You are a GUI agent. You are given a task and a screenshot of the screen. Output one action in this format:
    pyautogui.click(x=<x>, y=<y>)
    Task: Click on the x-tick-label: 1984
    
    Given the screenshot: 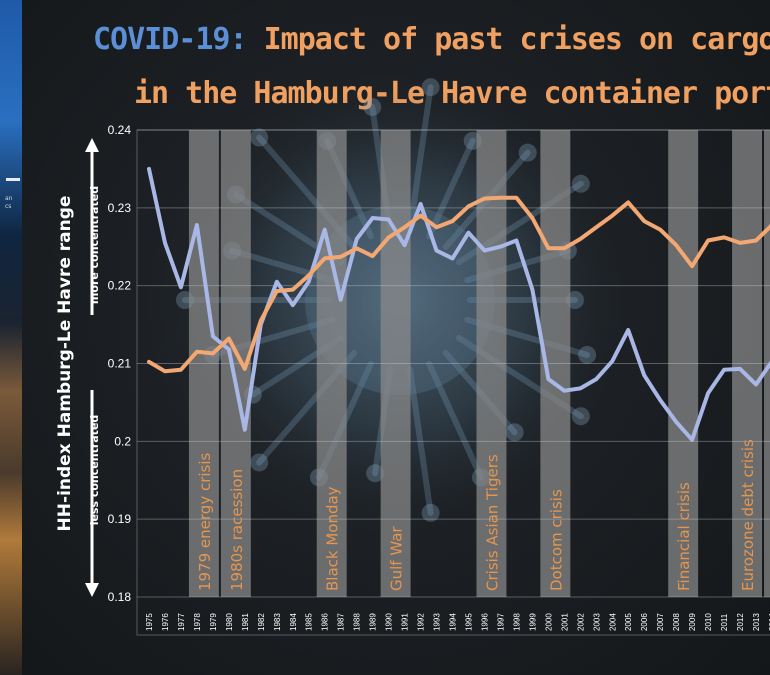 What is the action you would take?
    pyautogui.click(x=293, y=622)
    